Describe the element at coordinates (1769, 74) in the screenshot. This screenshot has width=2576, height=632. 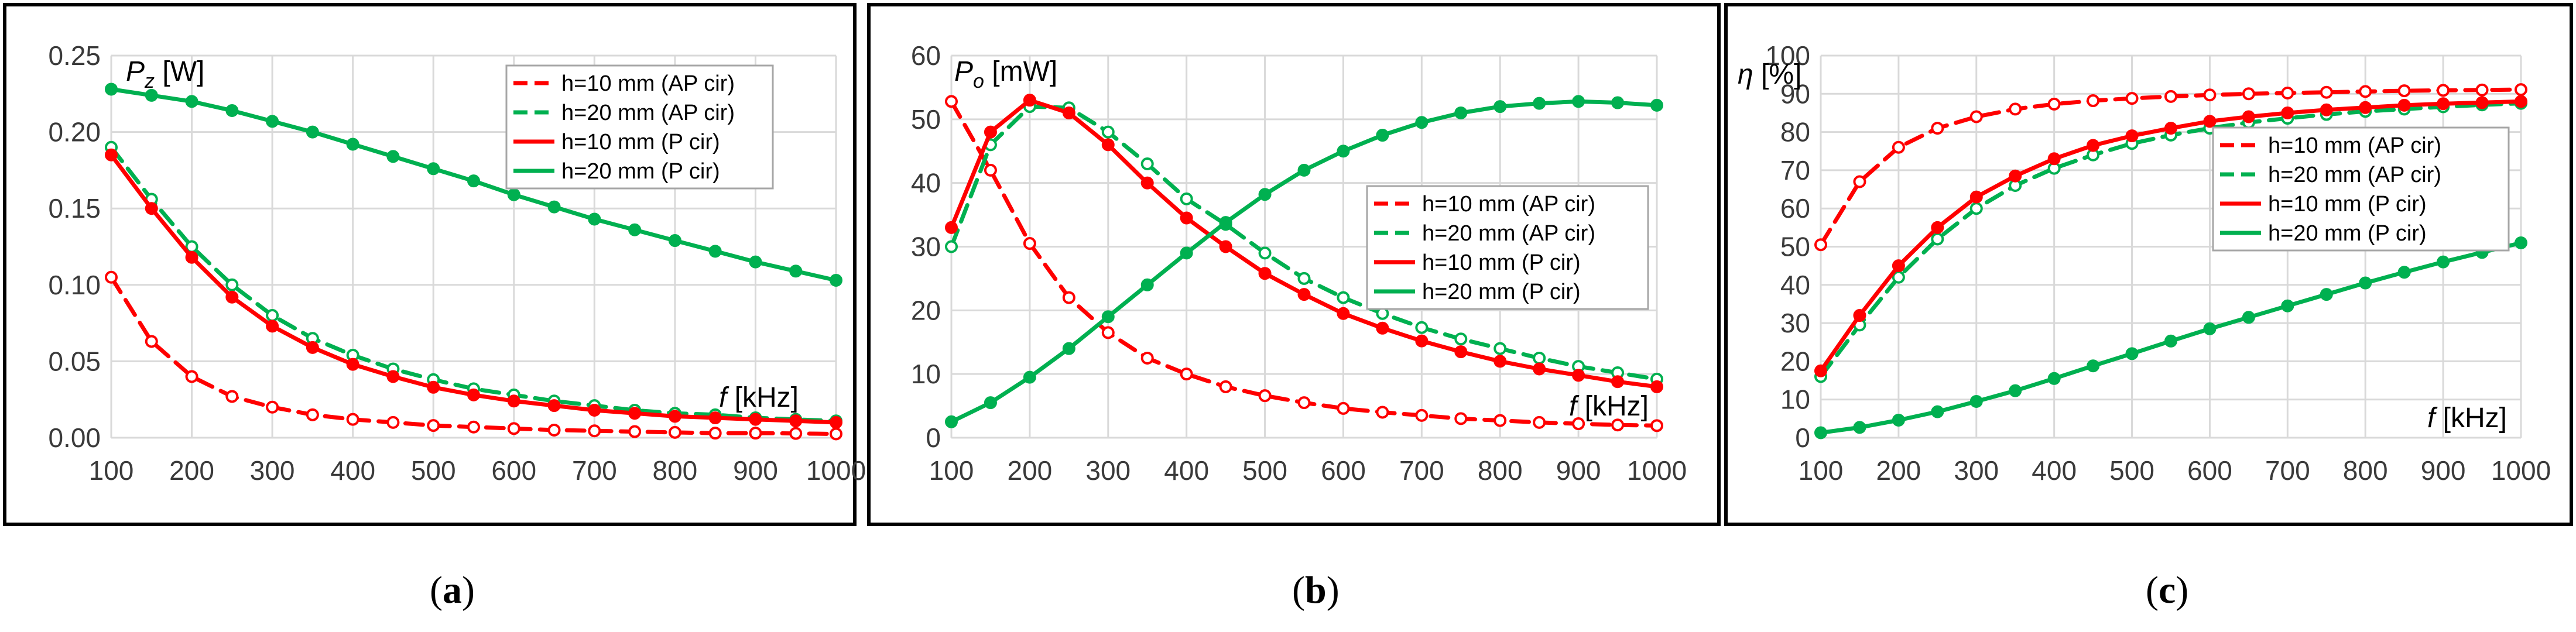
I see `y-axis-label: η [%]` at that location.